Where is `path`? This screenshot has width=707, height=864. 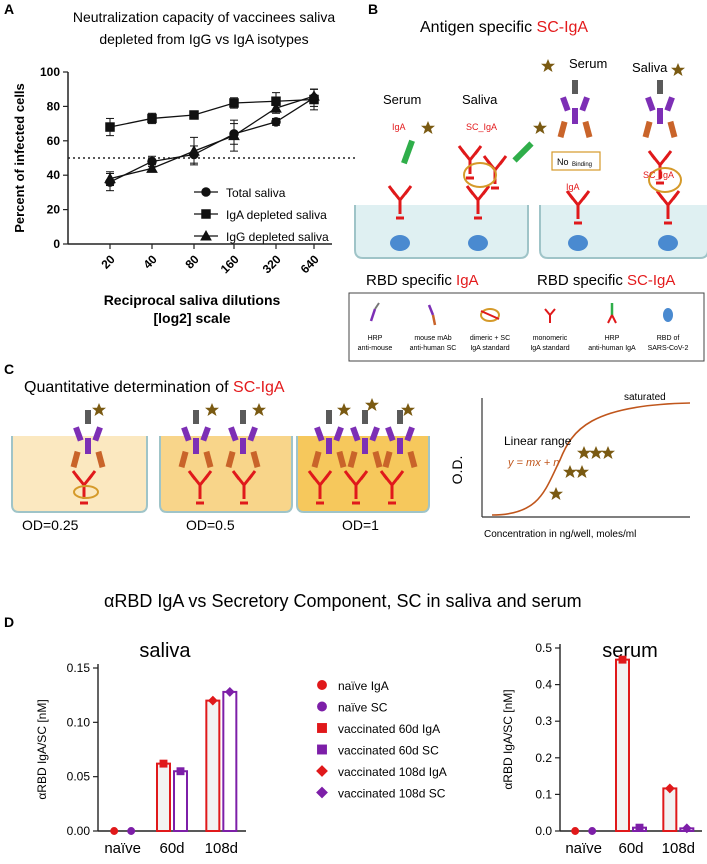
path is located at coordinates (550, 315).